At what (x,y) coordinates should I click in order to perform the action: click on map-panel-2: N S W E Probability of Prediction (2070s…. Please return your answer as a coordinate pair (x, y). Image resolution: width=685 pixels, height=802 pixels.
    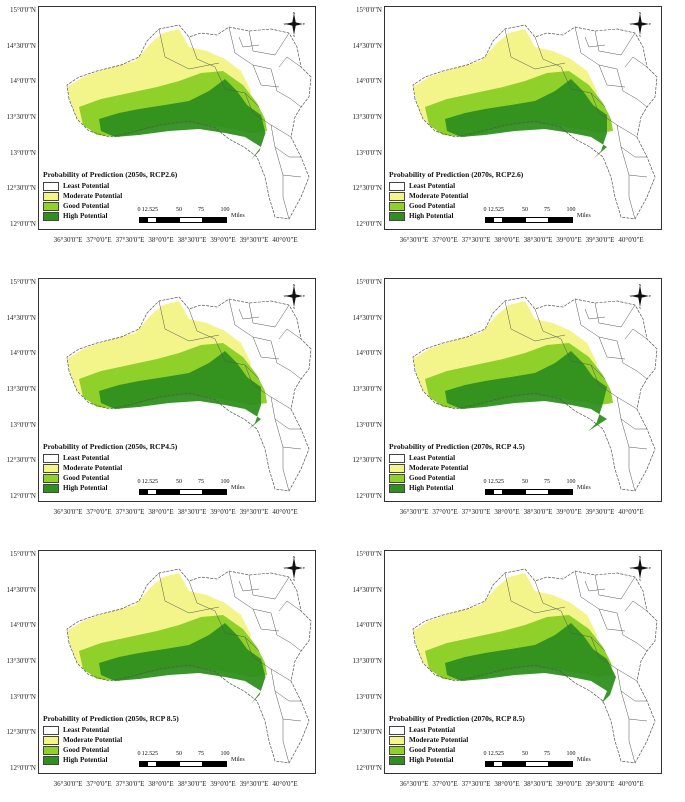
    Looking at the image, I should click on (504, 132).